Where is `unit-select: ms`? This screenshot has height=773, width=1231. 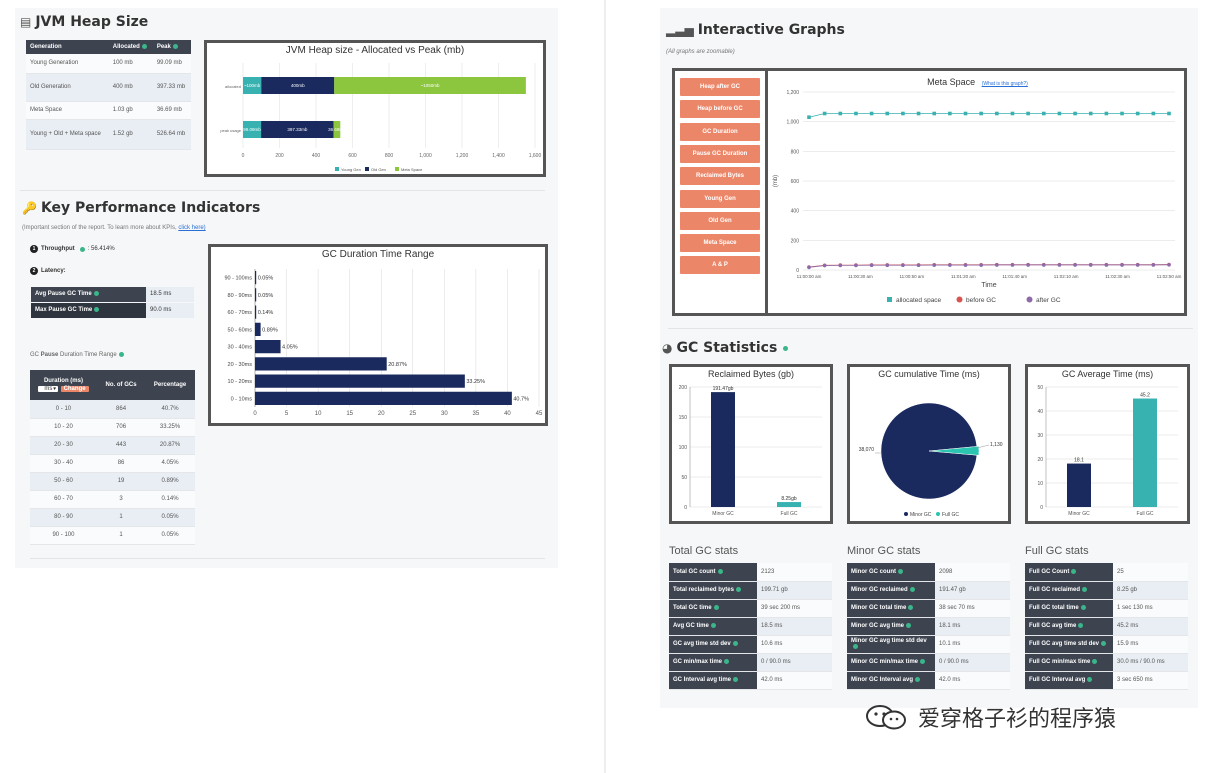
unit-select: ms is located at coordinates (48, 389).